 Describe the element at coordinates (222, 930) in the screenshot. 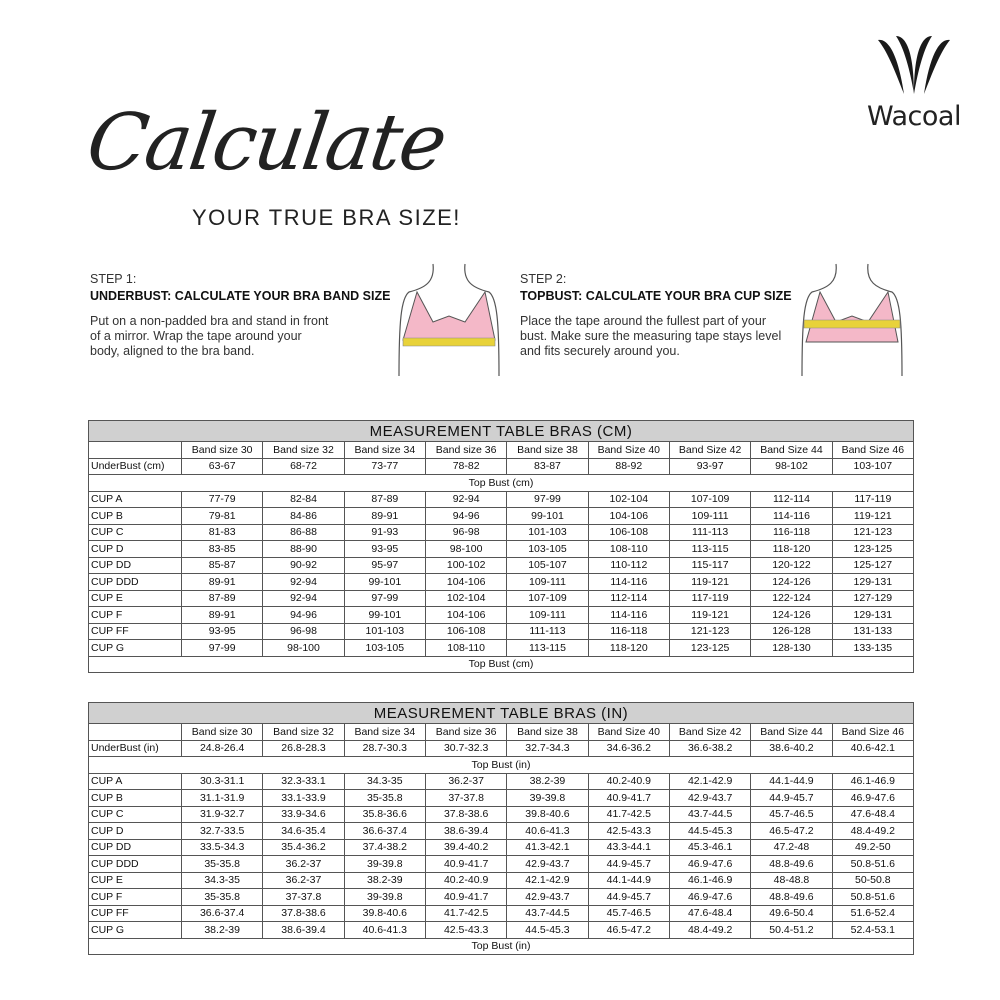

I see `cell: 38.2-39` at that location.